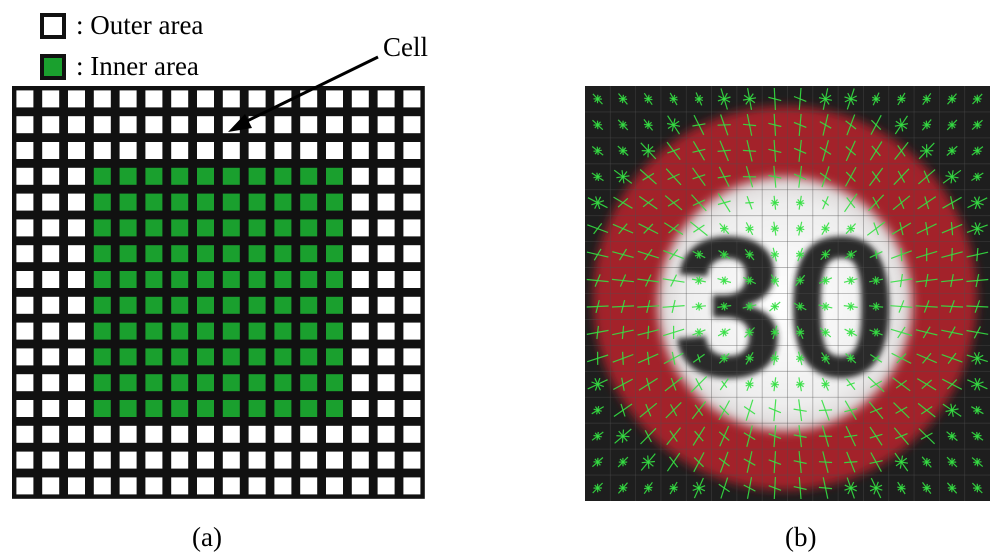 The width and height of the screenshot is (990, 557). Describe the element at coordinates (207, 537) in the screenshot. I see `caption-a: (a)` at that location.